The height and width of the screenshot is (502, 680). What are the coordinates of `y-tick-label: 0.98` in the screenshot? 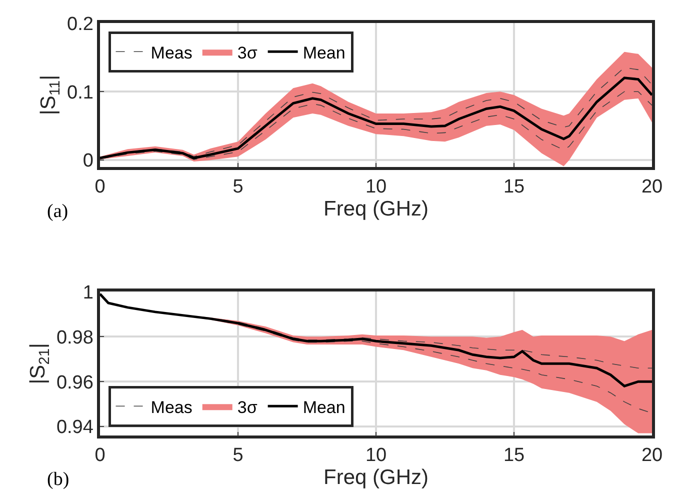 It's located at (75, 337).